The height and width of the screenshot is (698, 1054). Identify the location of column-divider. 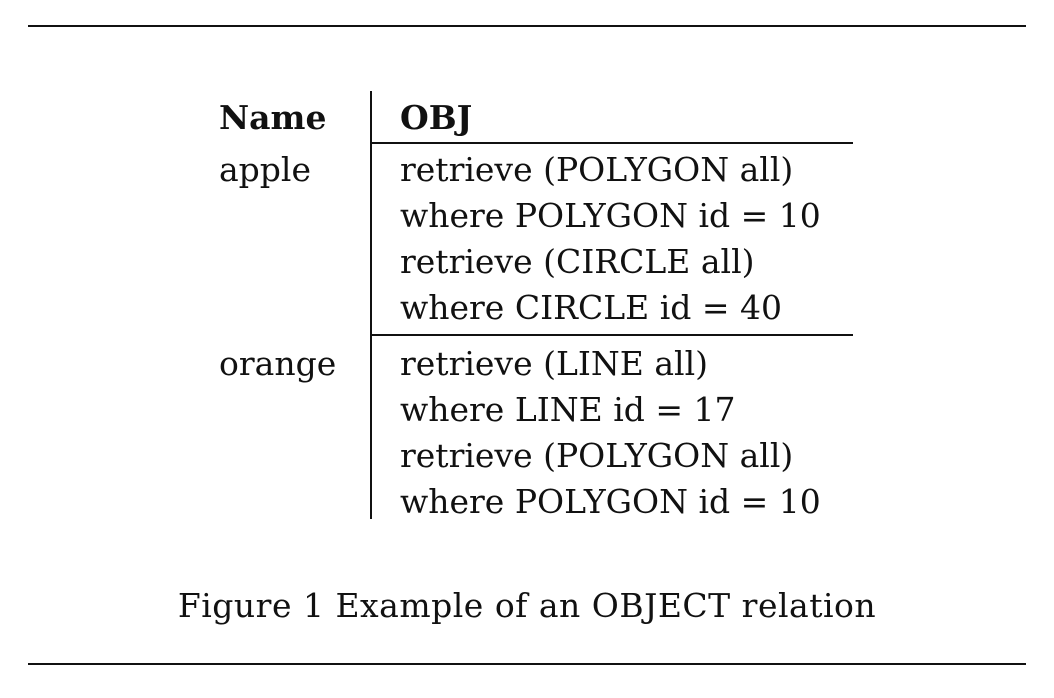
(371, 305).